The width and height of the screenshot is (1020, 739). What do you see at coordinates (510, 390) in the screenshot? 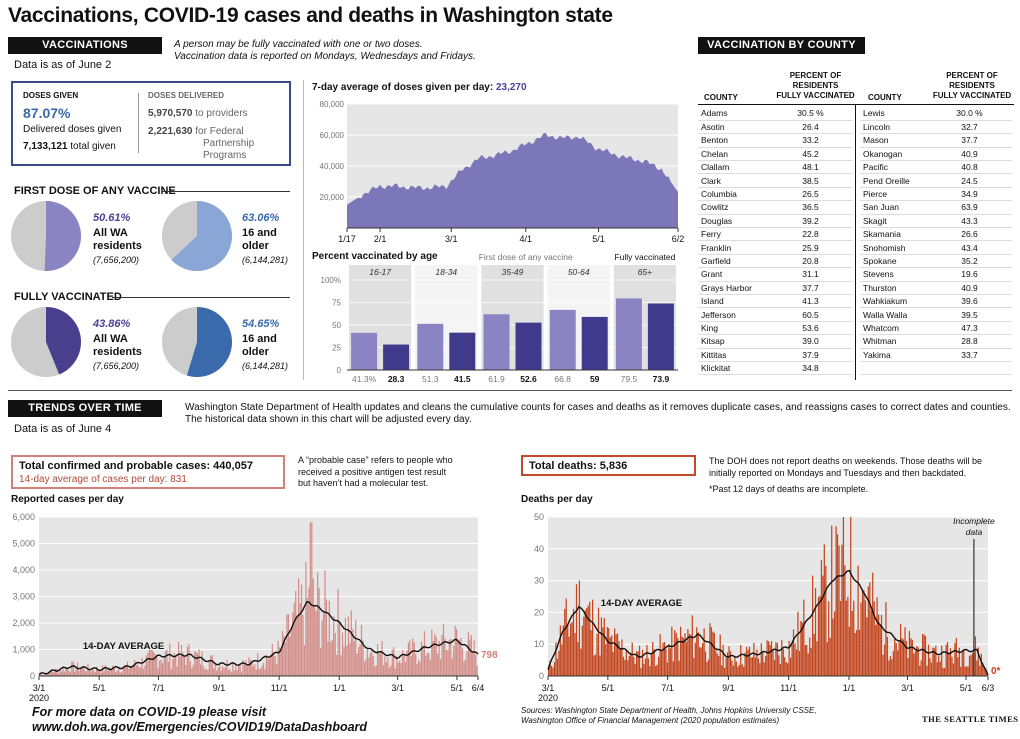
I see `trends-rule` at bounding box center [510, 390].